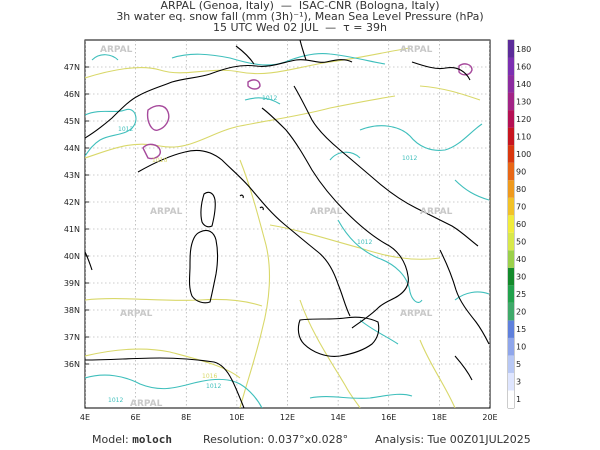 This screenshot has height=450, width=600. Describe the element at coordinates (72, 121) in the screenshot. I see `lat-tick-label: 45N` at that location.